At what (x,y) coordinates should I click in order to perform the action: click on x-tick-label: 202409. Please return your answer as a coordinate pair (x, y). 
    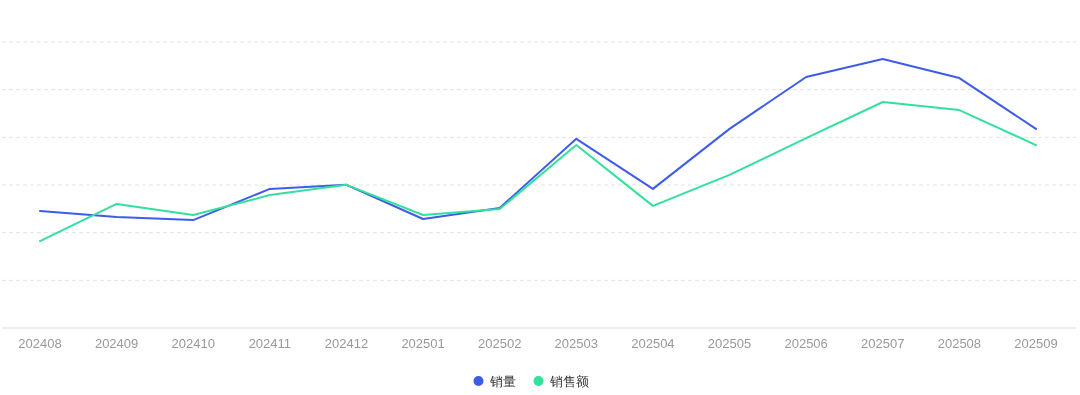
    Looking at the image, I should click on (116, 343).